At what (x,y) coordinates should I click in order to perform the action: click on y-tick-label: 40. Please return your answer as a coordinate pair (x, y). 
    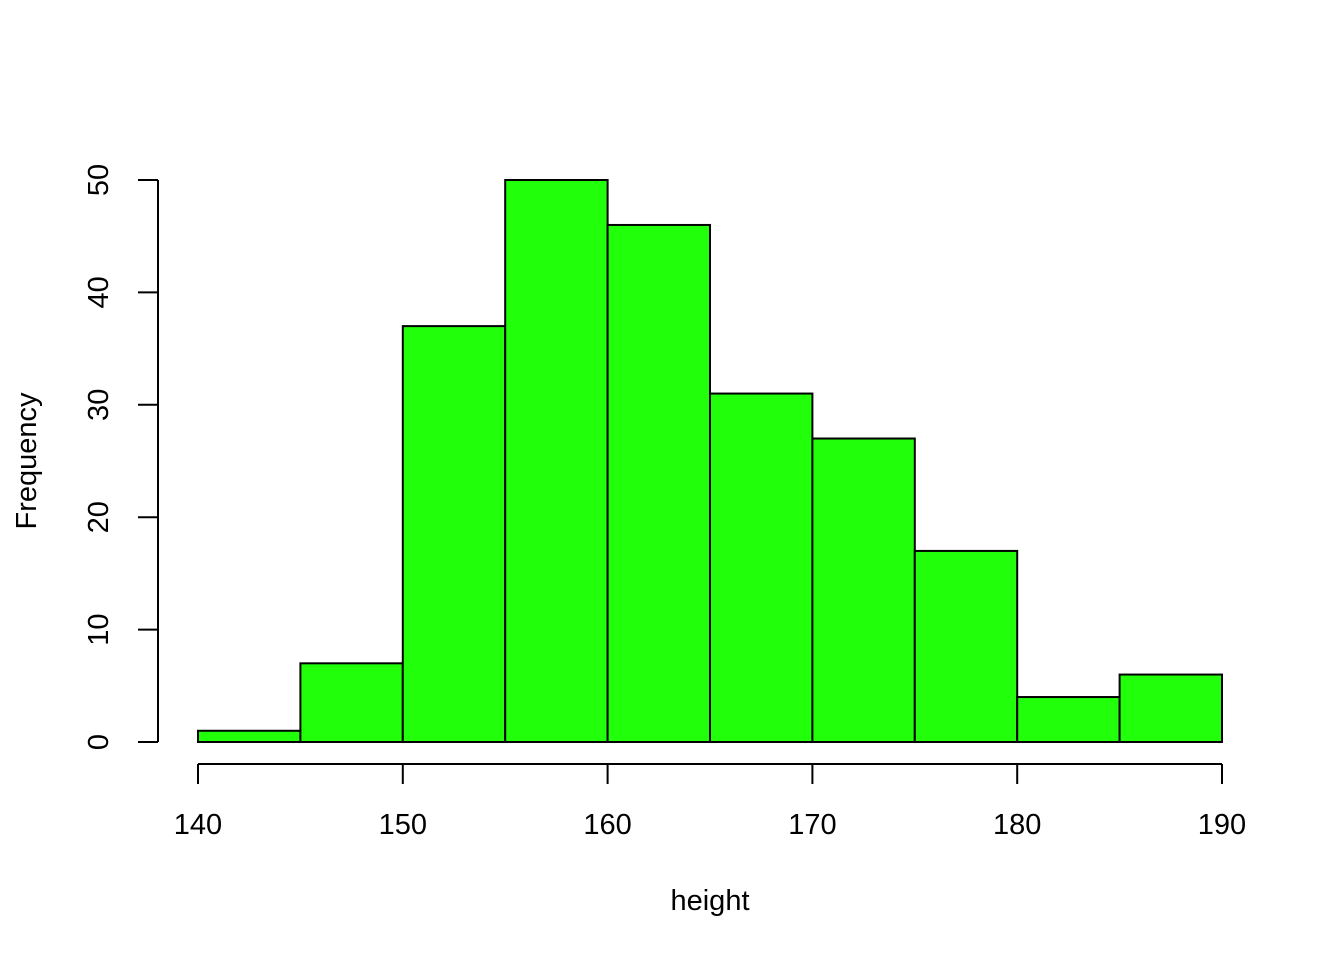
    Looking at the image, I should click on (99, 292).